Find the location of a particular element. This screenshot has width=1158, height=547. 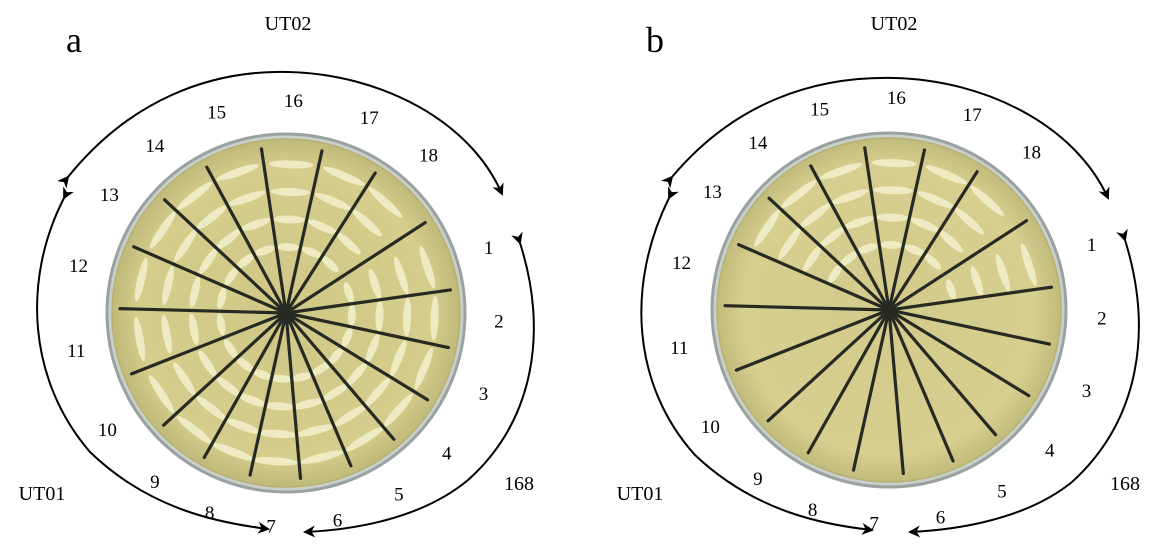

group-label-right: 168 is located at coordinates (519, 484).